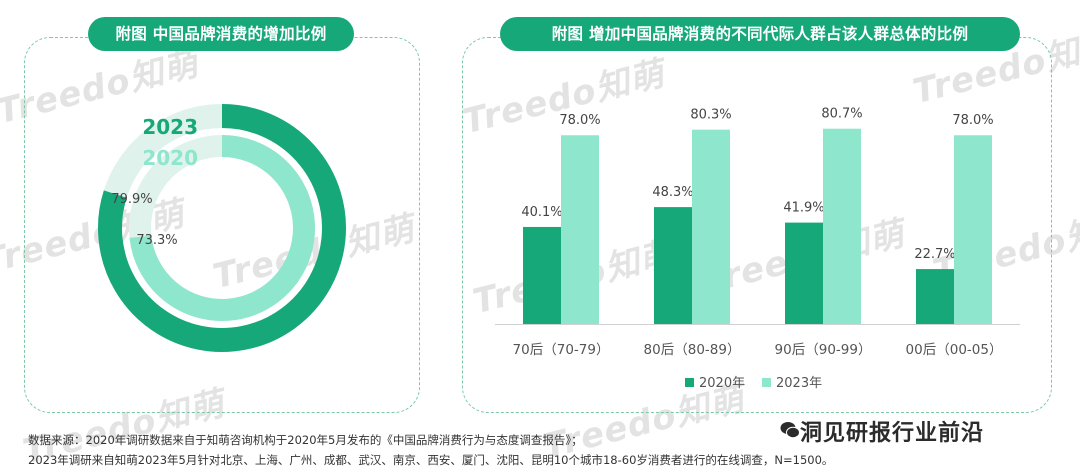 This screenshot has height=474, width=1080. I want to click on ring-value-2020: 73.3%, so click(156, 240).